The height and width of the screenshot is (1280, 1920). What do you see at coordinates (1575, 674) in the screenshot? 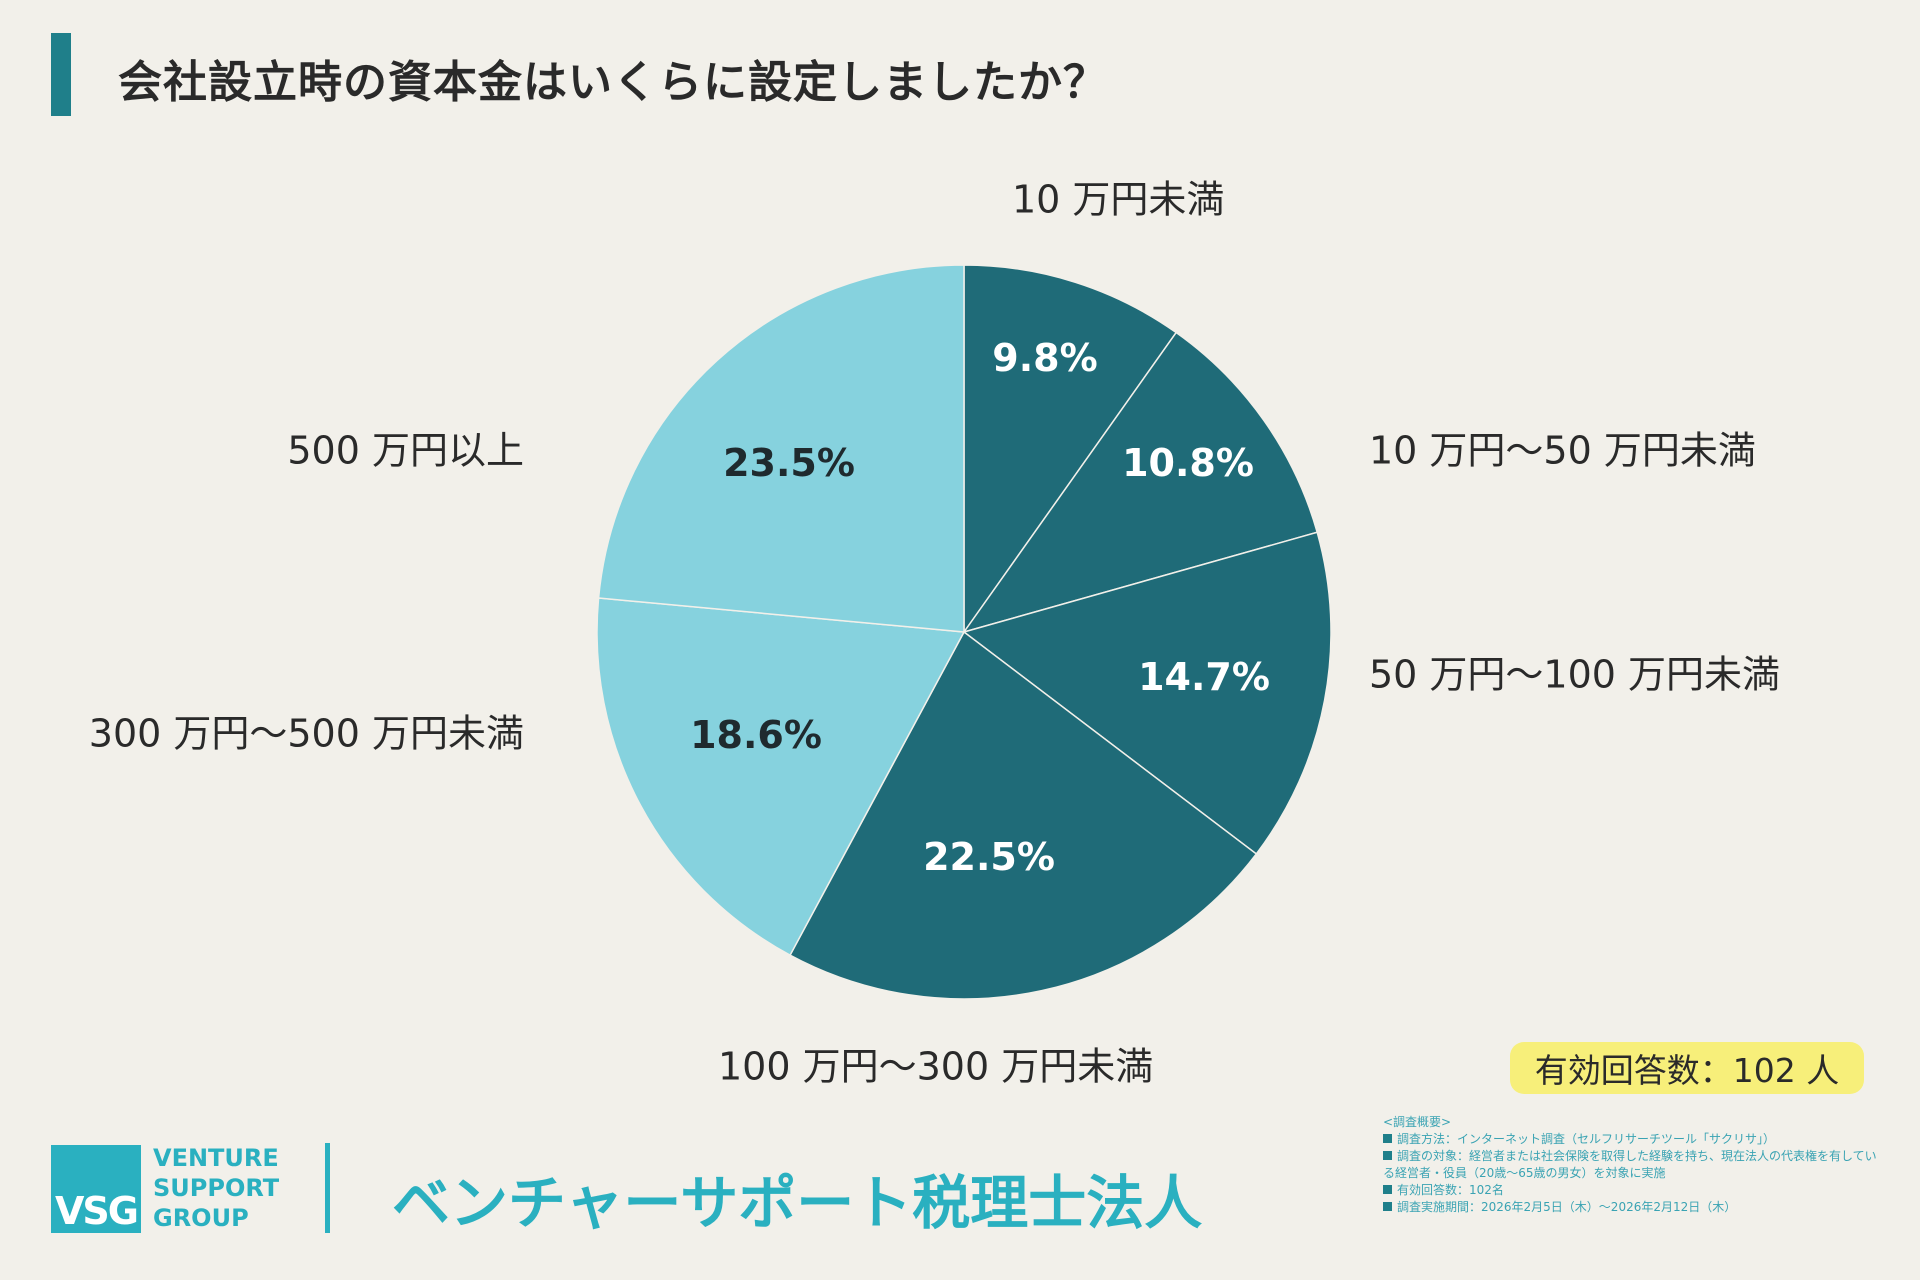
I see `category-label: 50 万円〜100 万円未満` at bounding box center [1575, 674].